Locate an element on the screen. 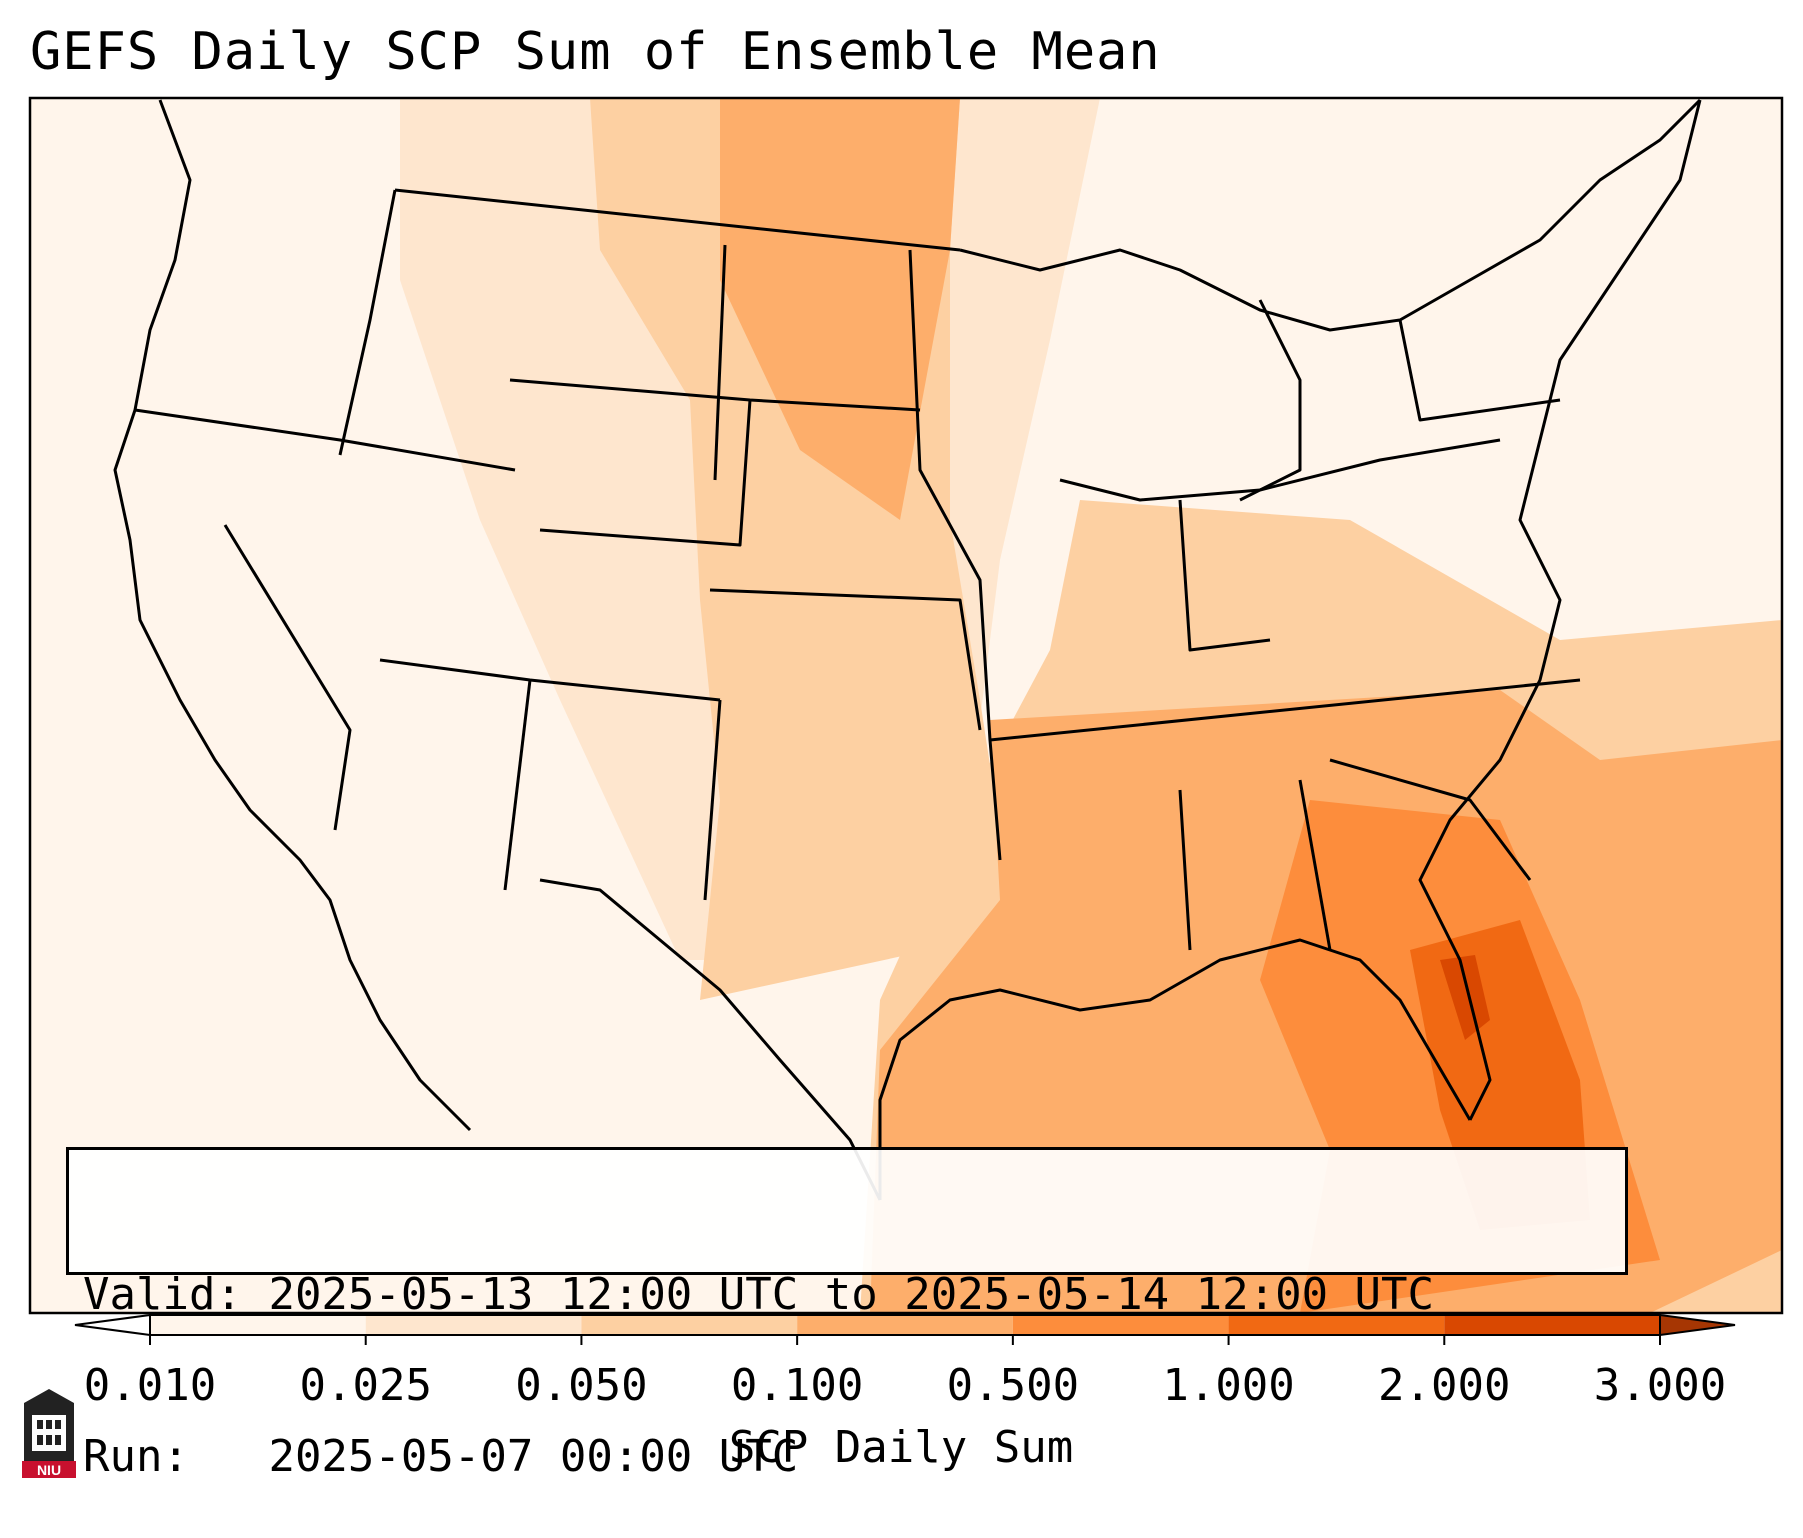 The height and width of the screenshot is (1538, 1803). ms-al-border is located at coordinates (1185, 870).